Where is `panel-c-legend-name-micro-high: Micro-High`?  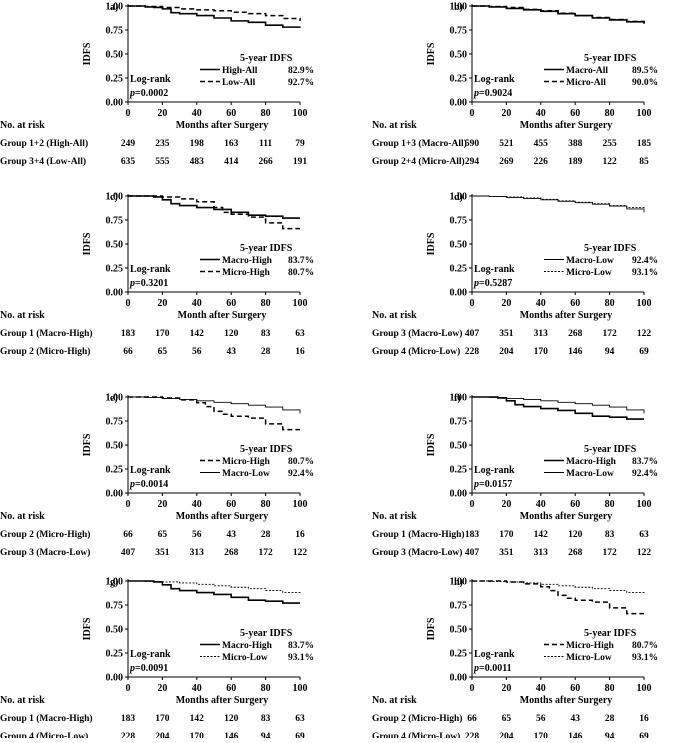 panel-c-legend-name-micro-high: Micro-High is located at coordinates (246, 273).